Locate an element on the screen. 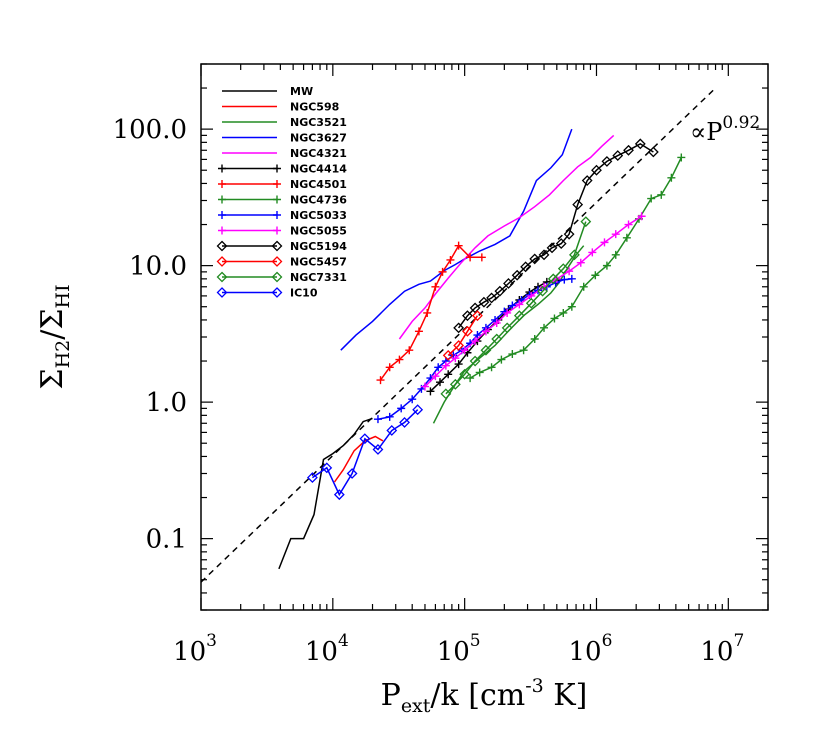 The image size is (830, 738). series-line-ngc5055 is located at coordinates (533, 301).